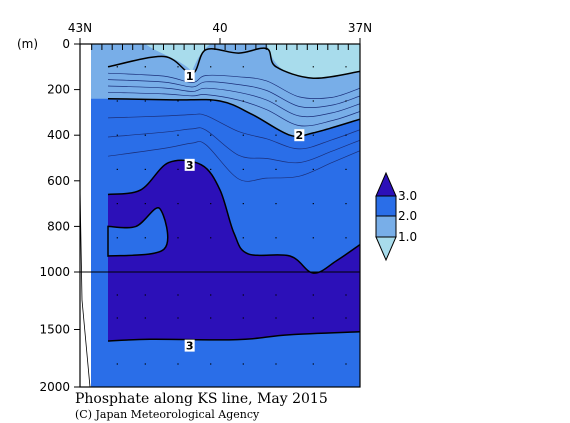  What do you see at coordinates (219, 28) in the screenshot?
I see `x-tick-label: 40` at bounding box center [219, 28].